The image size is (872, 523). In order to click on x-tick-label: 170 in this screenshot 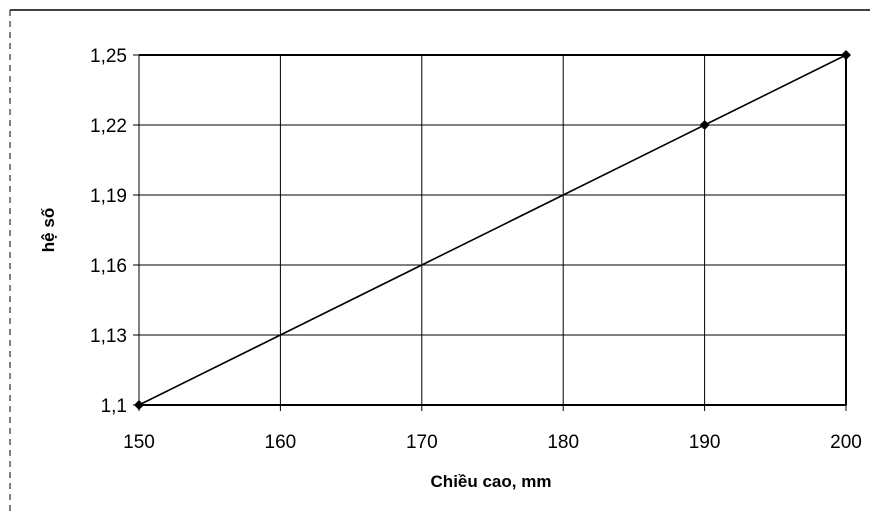, I will do `click(422, 442)`.